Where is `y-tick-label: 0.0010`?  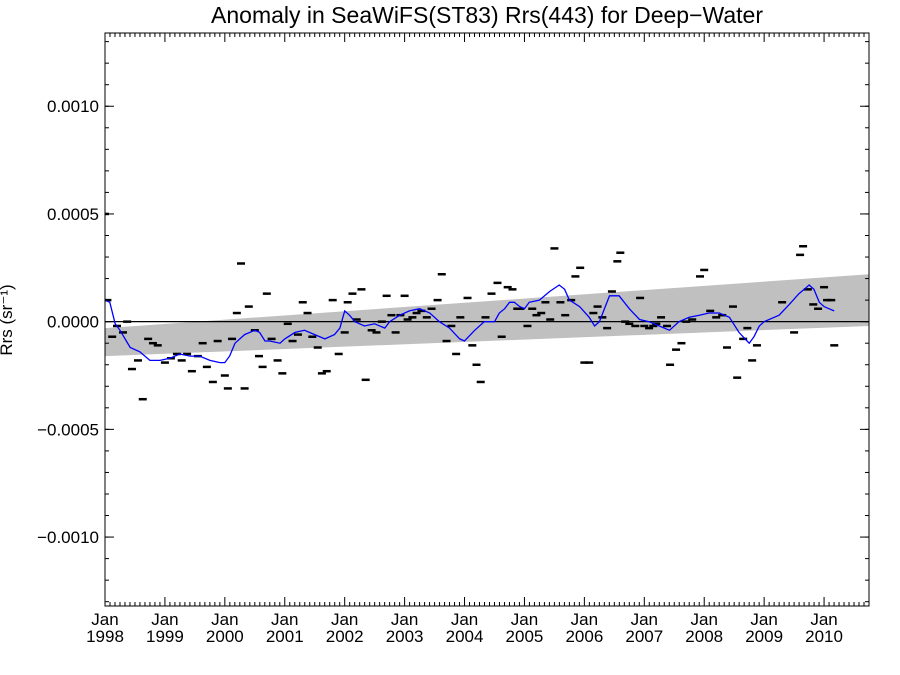
y-tick-label: 0.0010 is located at coordinates (73, 106).